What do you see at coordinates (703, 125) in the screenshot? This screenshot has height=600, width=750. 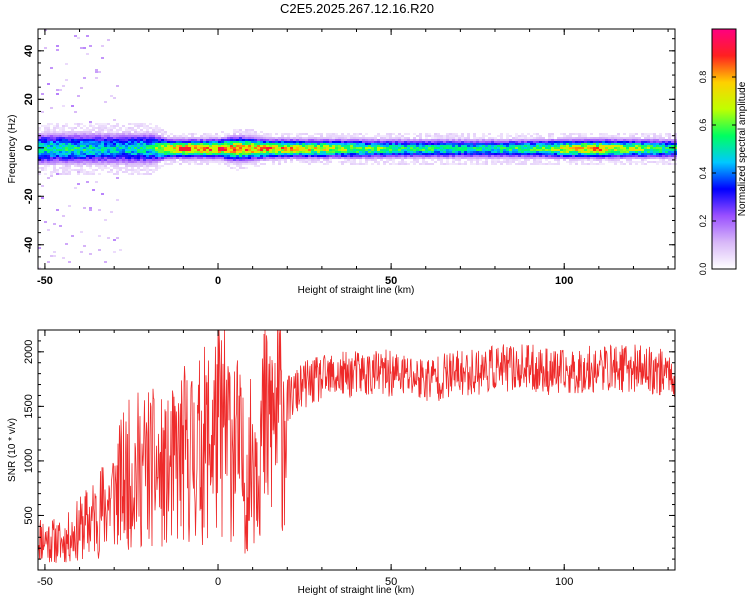 I see `colorbar-tick-label: 0.6` at bounding box center [703, 125].